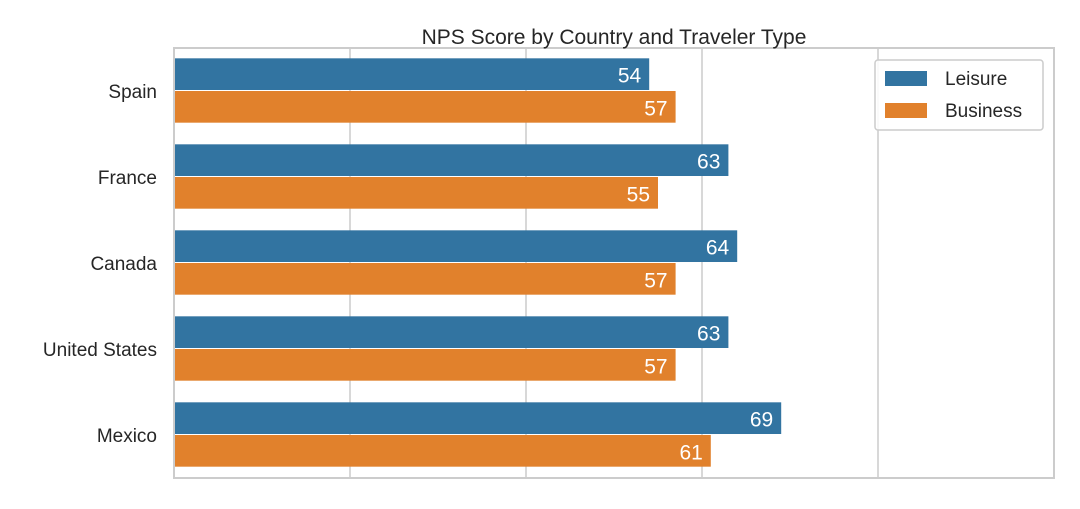 The width and height of the screenshot is (1080, 509). What do you see at coordinates (123, 264) in the screenshot?
I see `category-label: Canada` at bounding box center [123, 264].